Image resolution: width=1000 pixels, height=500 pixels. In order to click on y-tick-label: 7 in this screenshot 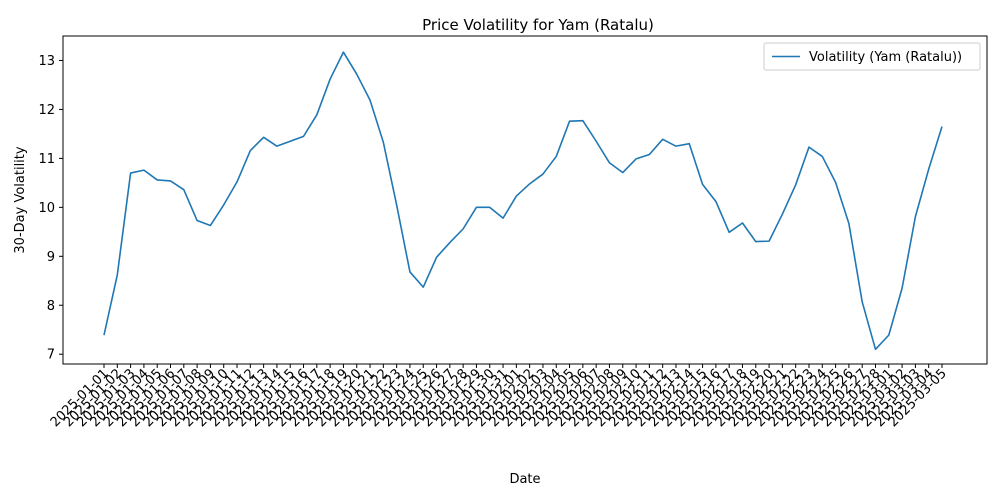, I will do `click(51, 355)`.